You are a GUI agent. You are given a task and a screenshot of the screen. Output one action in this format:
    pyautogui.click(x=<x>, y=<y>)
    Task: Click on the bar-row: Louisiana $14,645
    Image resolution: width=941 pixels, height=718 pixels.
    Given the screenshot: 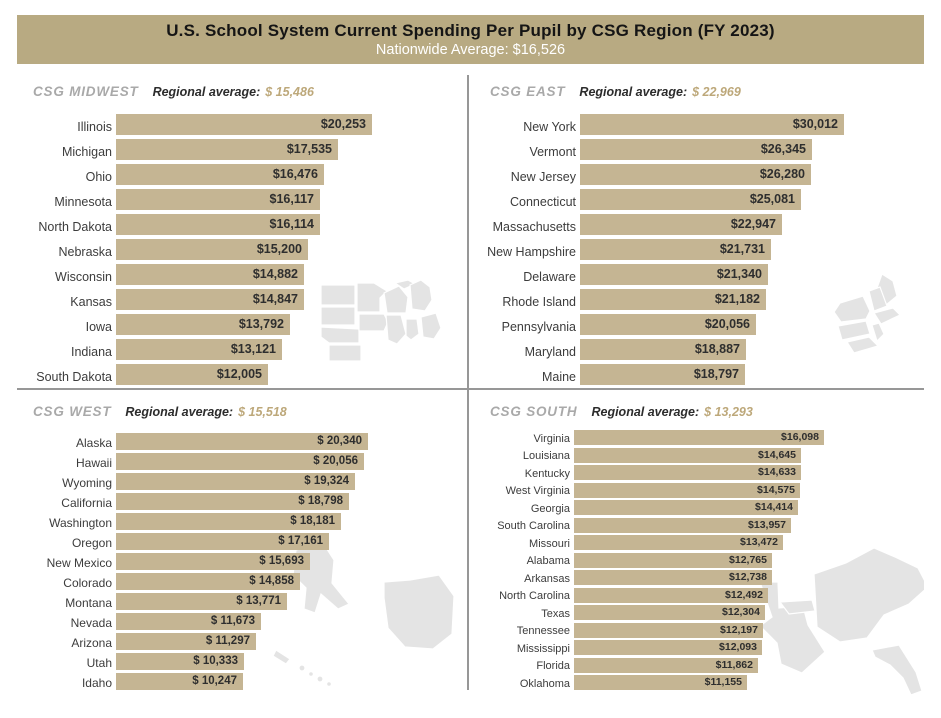 What is the action you would take?
    pyautogui.click(x=699, y=456)
    